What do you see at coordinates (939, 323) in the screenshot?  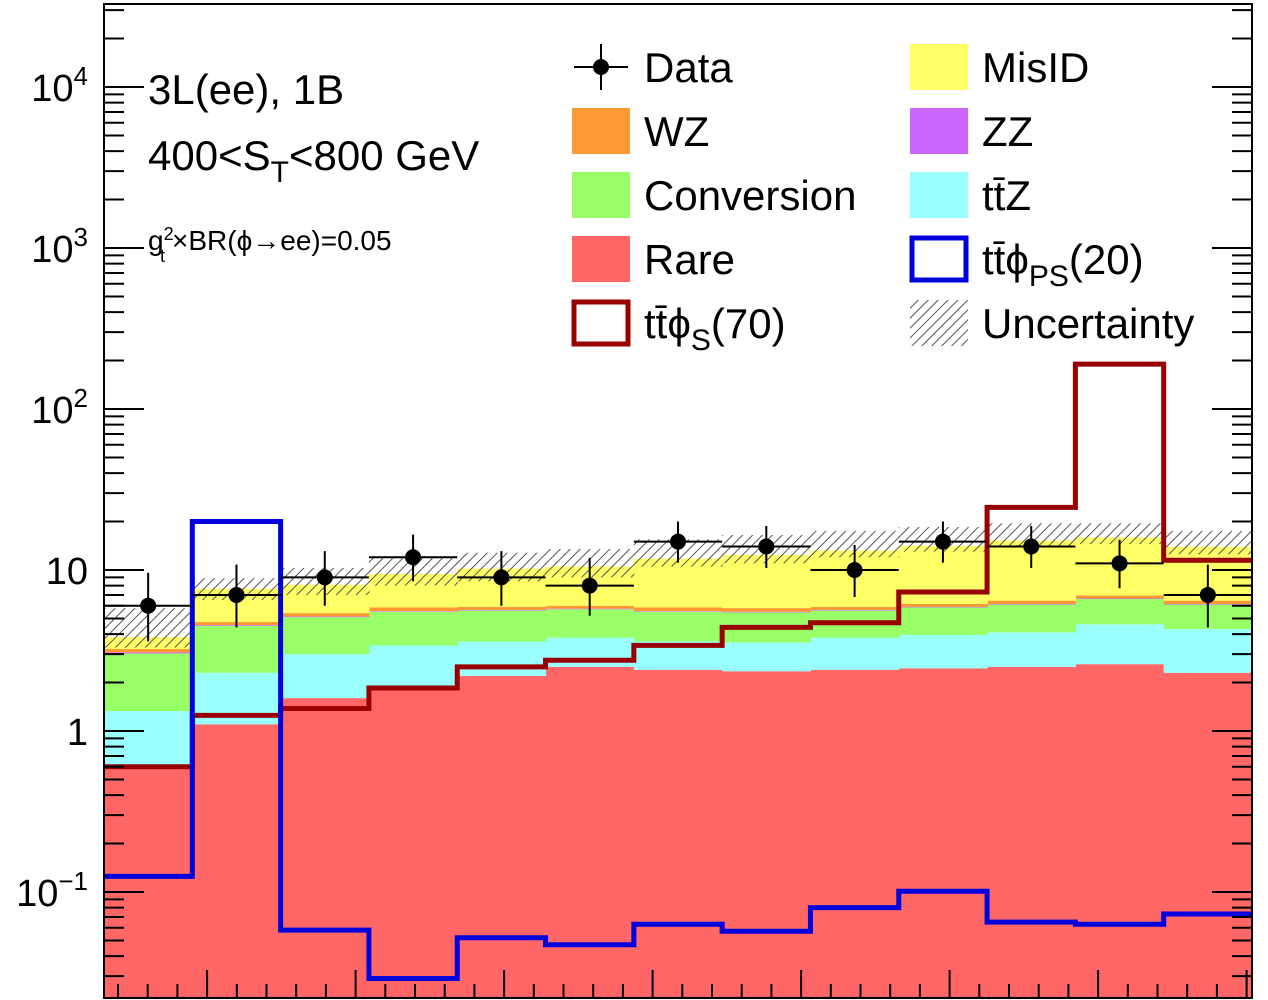 I see `legend-uncertainty-swatch` at bounding box center [939, 323].